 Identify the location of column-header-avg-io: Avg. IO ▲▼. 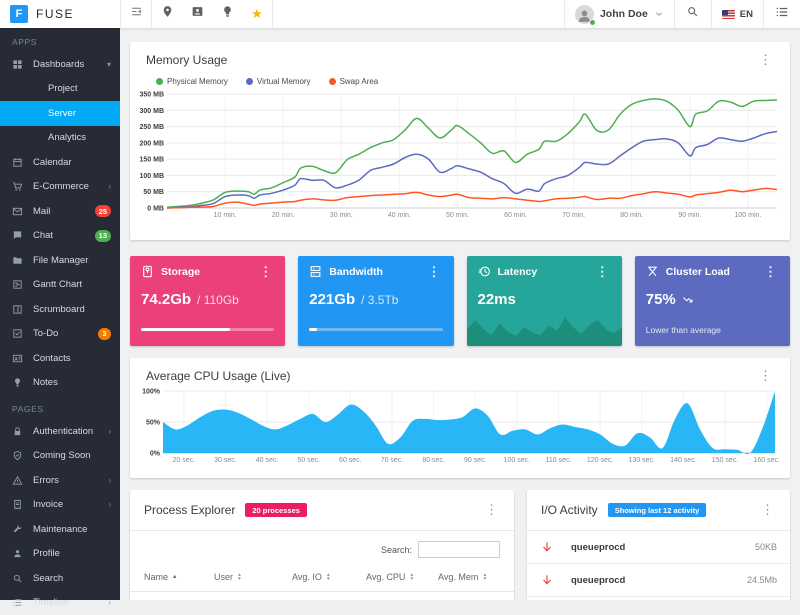
(329, 577).